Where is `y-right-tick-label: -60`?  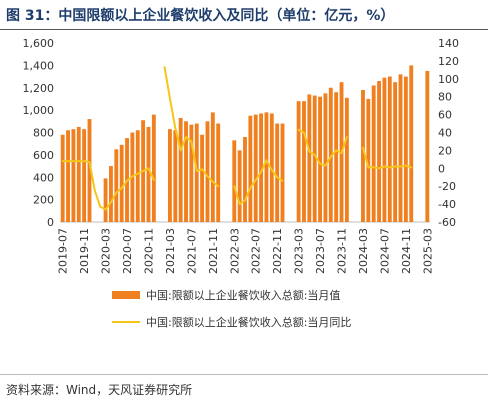 y-right-tick-label: -60 is located at coordinates (447, 222).